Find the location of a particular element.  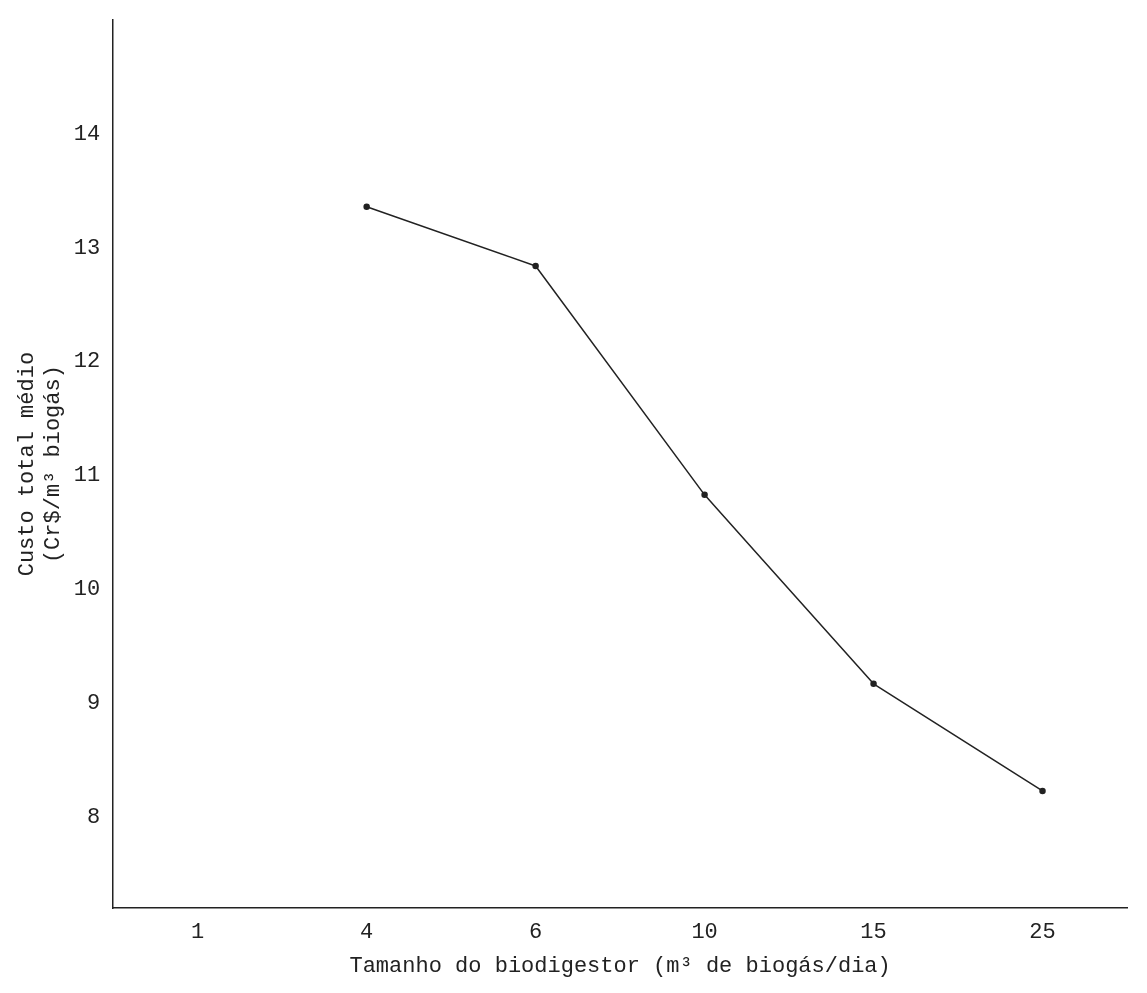

x-tick-label: 4 is located at coordinates (367, 933).